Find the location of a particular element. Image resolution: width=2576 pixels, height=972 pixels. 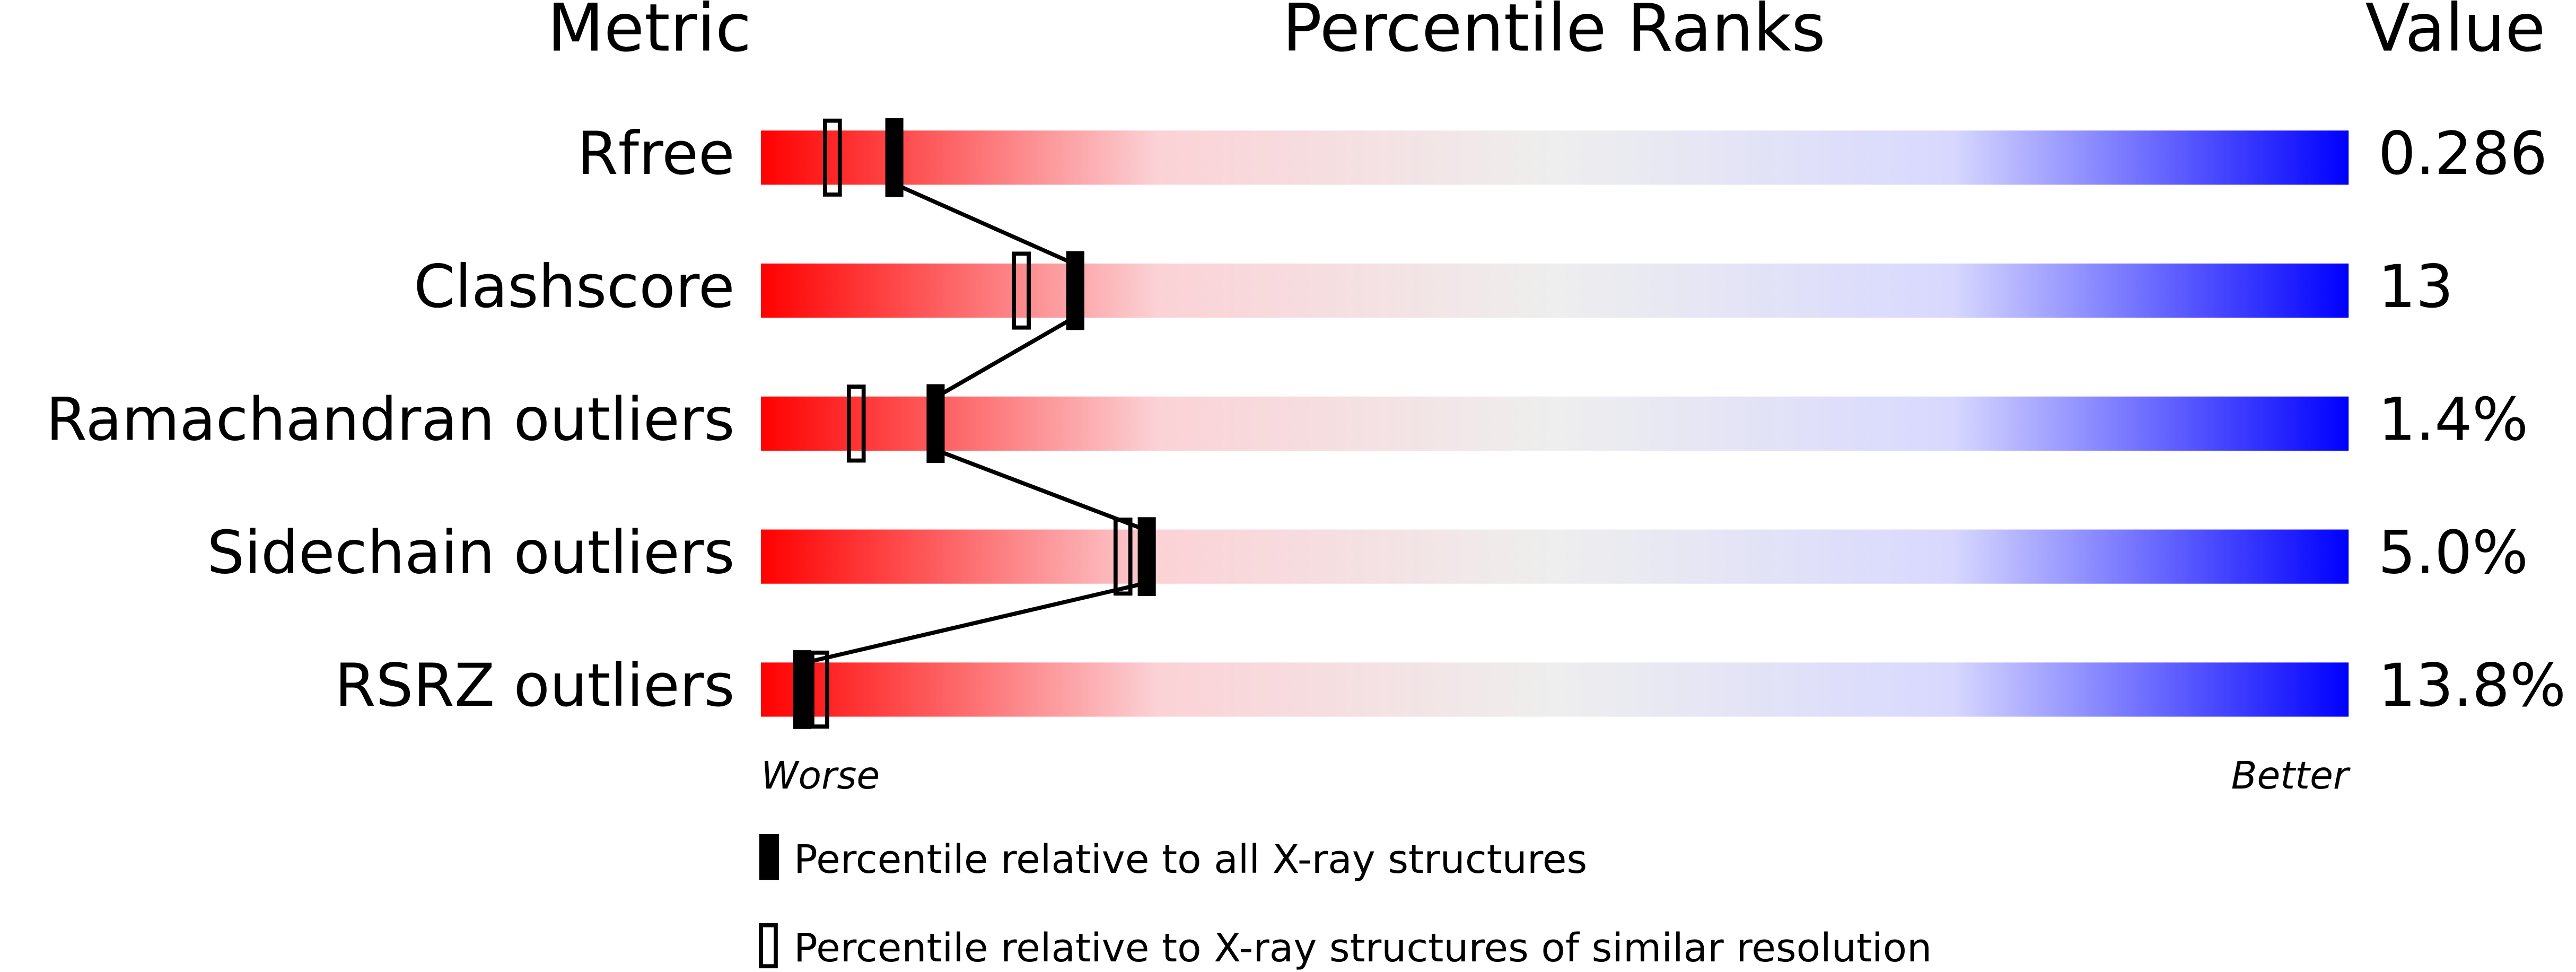

metric-value: 0.286 is located at coordinates (2462, 154).